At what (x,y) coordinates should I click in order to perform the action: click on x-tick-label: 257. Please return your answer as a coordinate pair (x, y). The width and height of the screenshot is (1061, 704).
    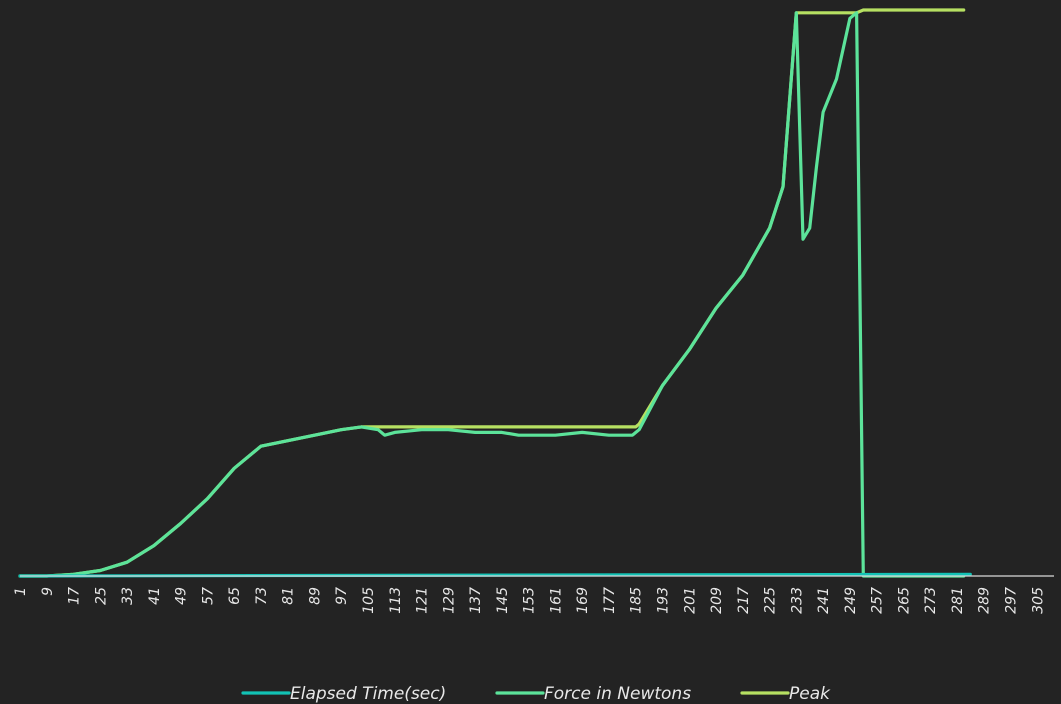
    Looking at the image, I should click on (878, 600).